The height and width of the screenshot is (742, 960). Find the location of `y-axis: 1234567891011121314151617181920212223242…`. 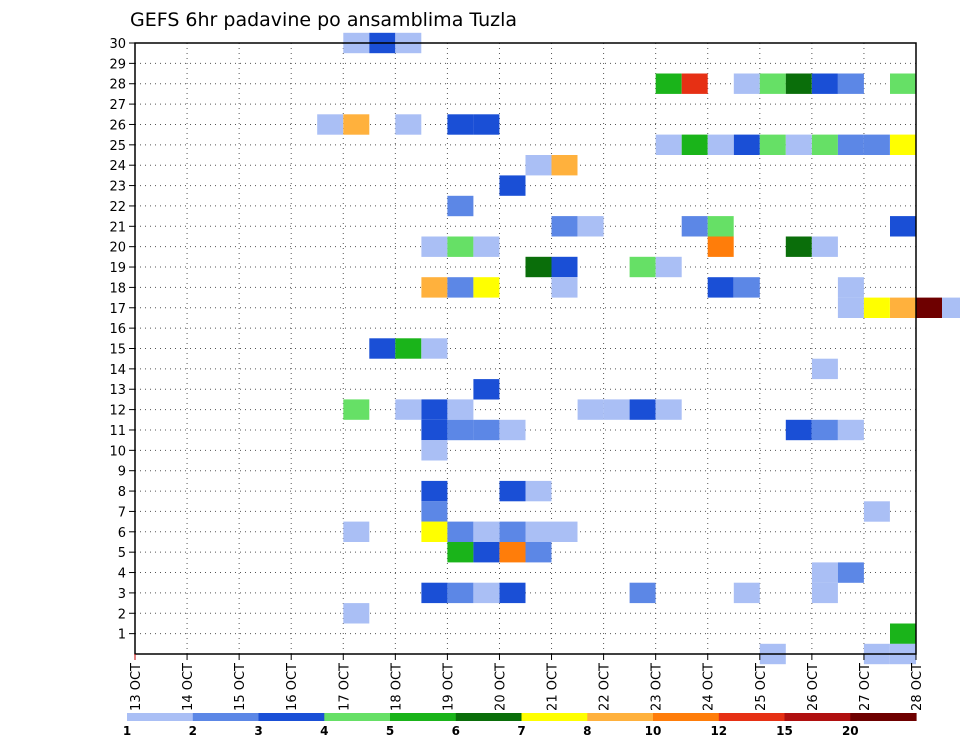

y-axis: 1234567891011121314151617181920212223242… is located at coordinates (122, 340).